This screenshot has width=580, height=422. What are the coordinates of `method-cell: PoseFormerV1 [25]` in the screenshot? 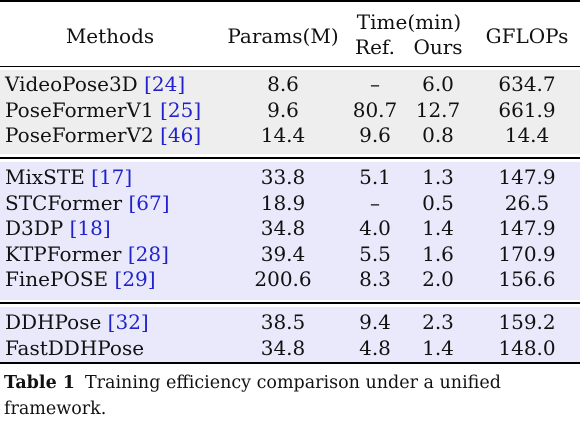 It's located at (103, 110).